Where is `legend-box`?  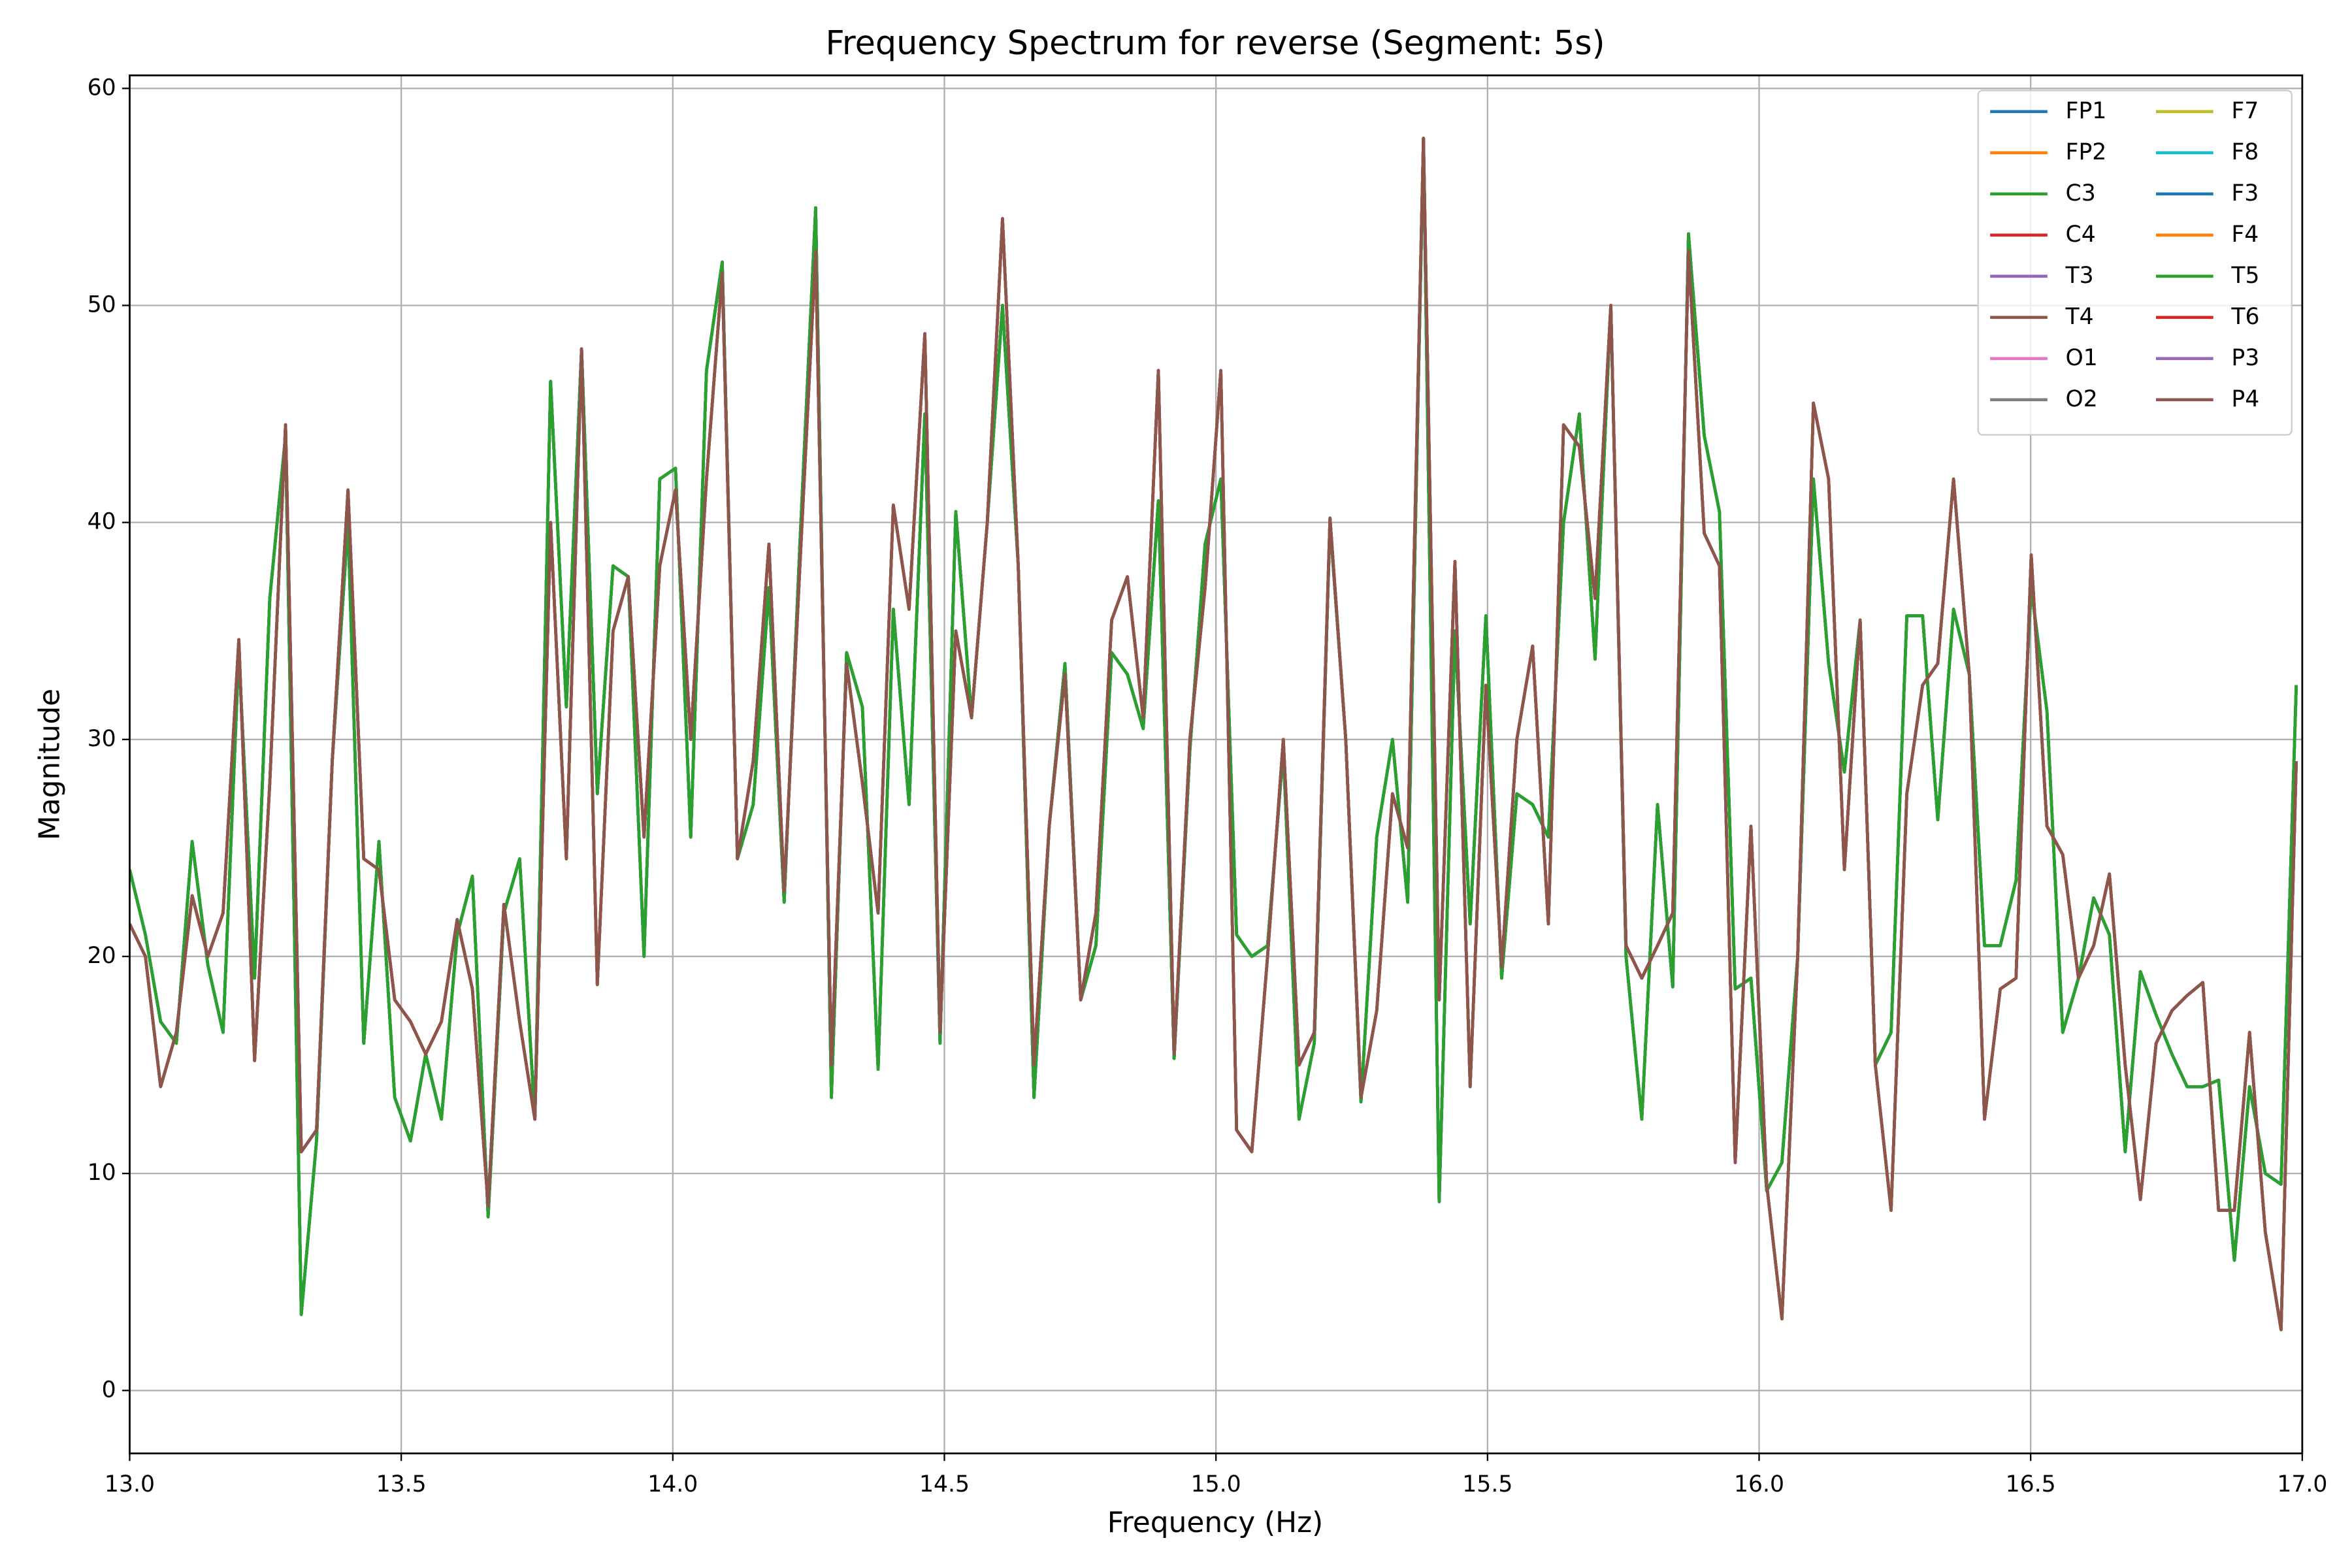 legend-box is located at coordinates (2135, 263).